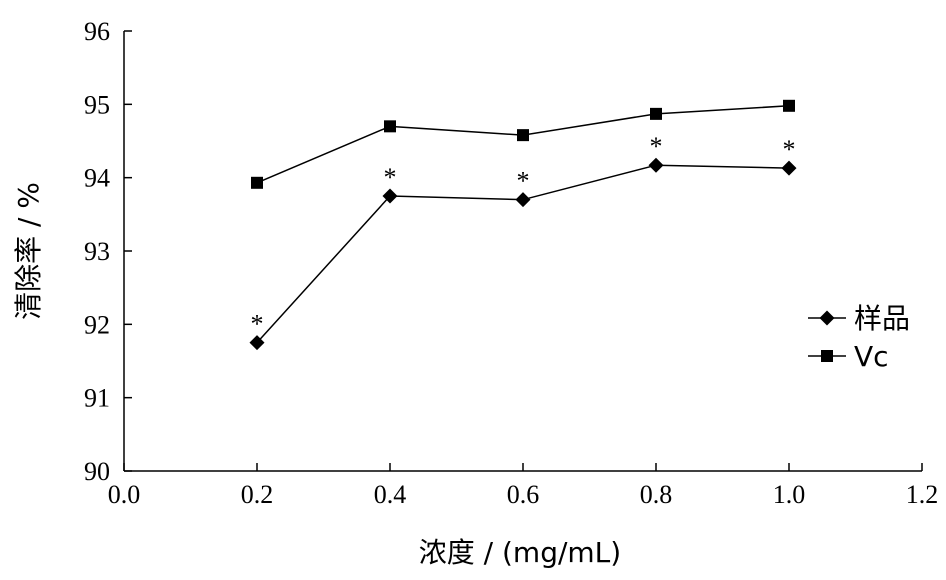 This screenshot has width=946, height=580. What do you see at coordinates (523, 494) in the screenshot?
I see `x-tick-label: 0.6` at bounding box center [523, 494].